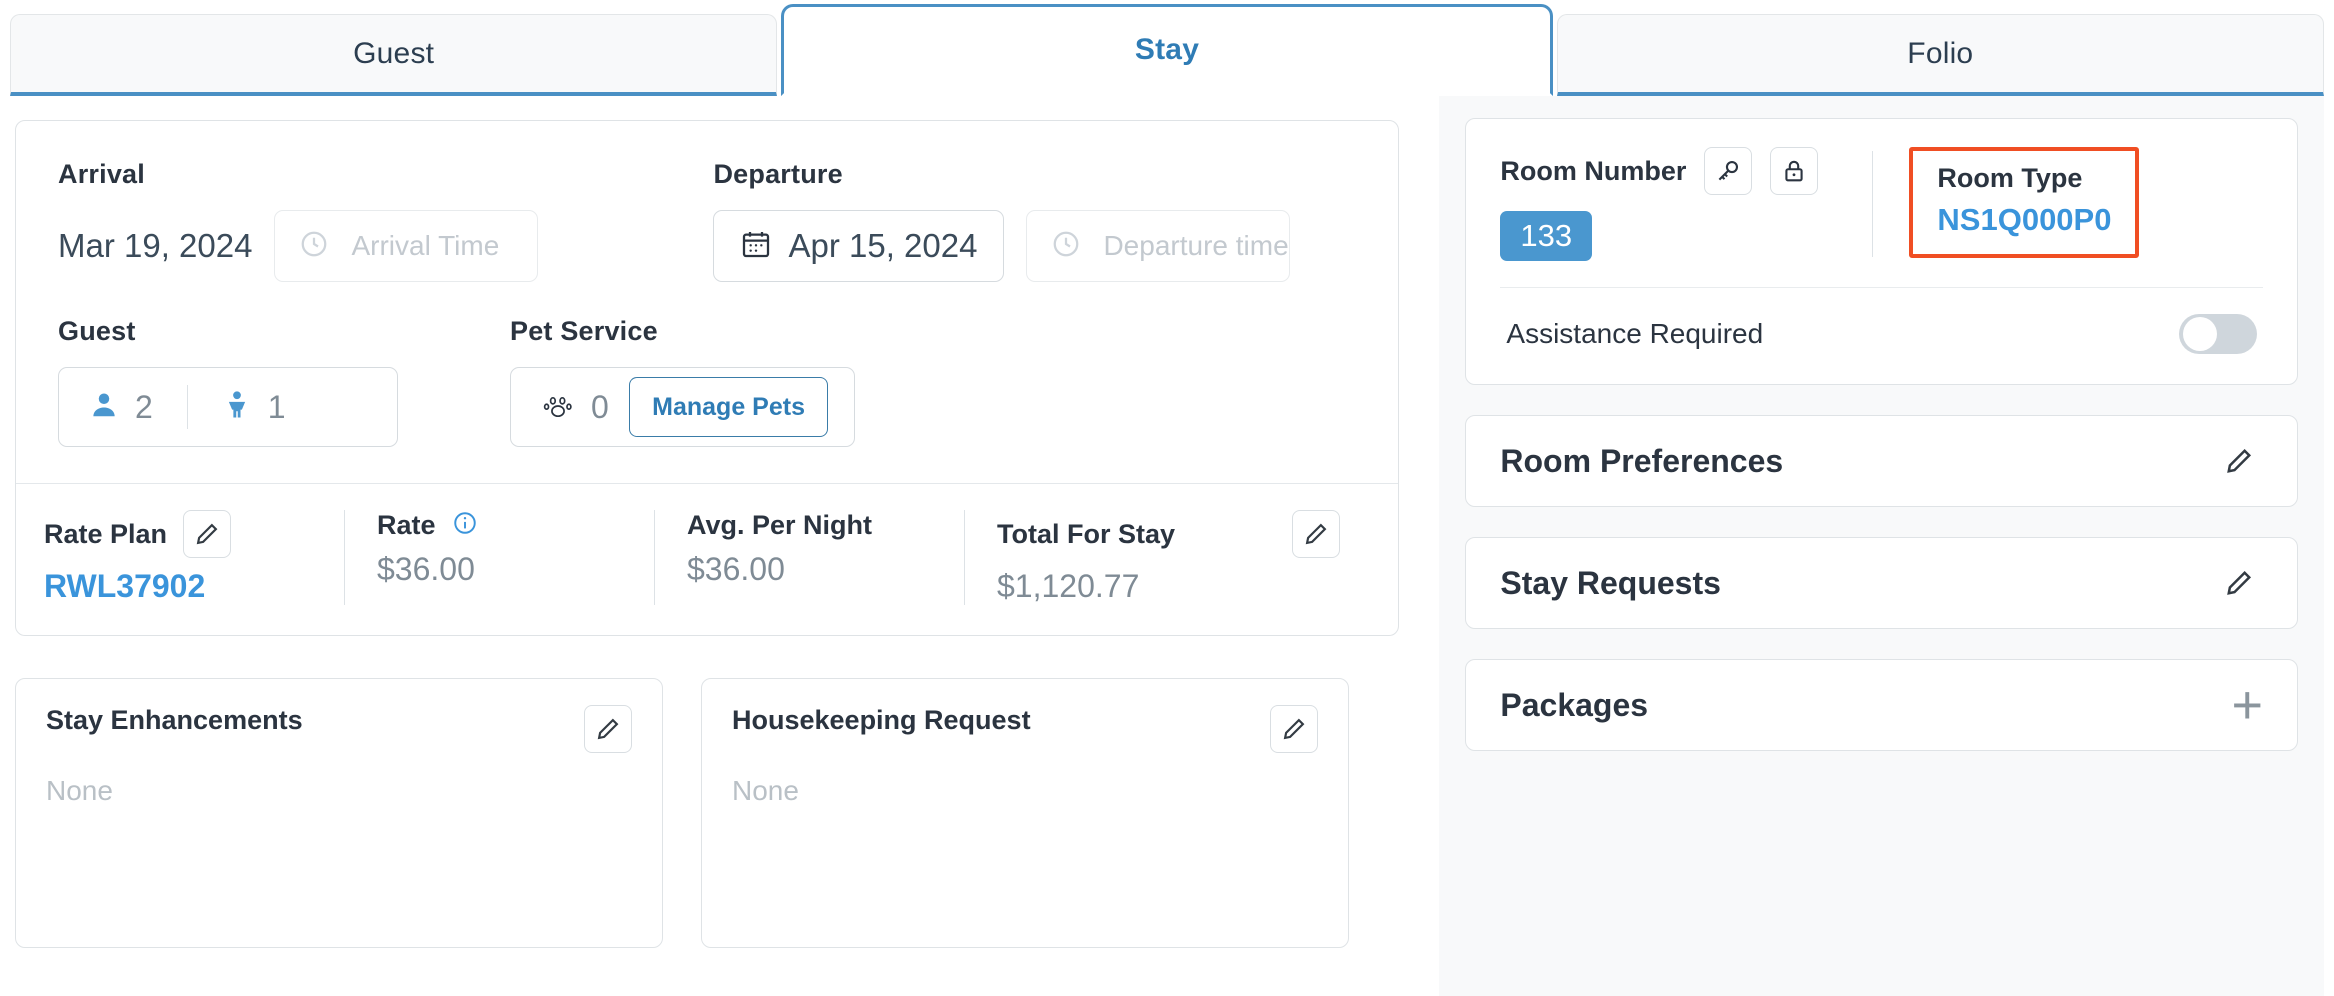 The image size is (2334, 996). I want to click on pet-count-selector: 0 Manage Pets, so click(682, 407).